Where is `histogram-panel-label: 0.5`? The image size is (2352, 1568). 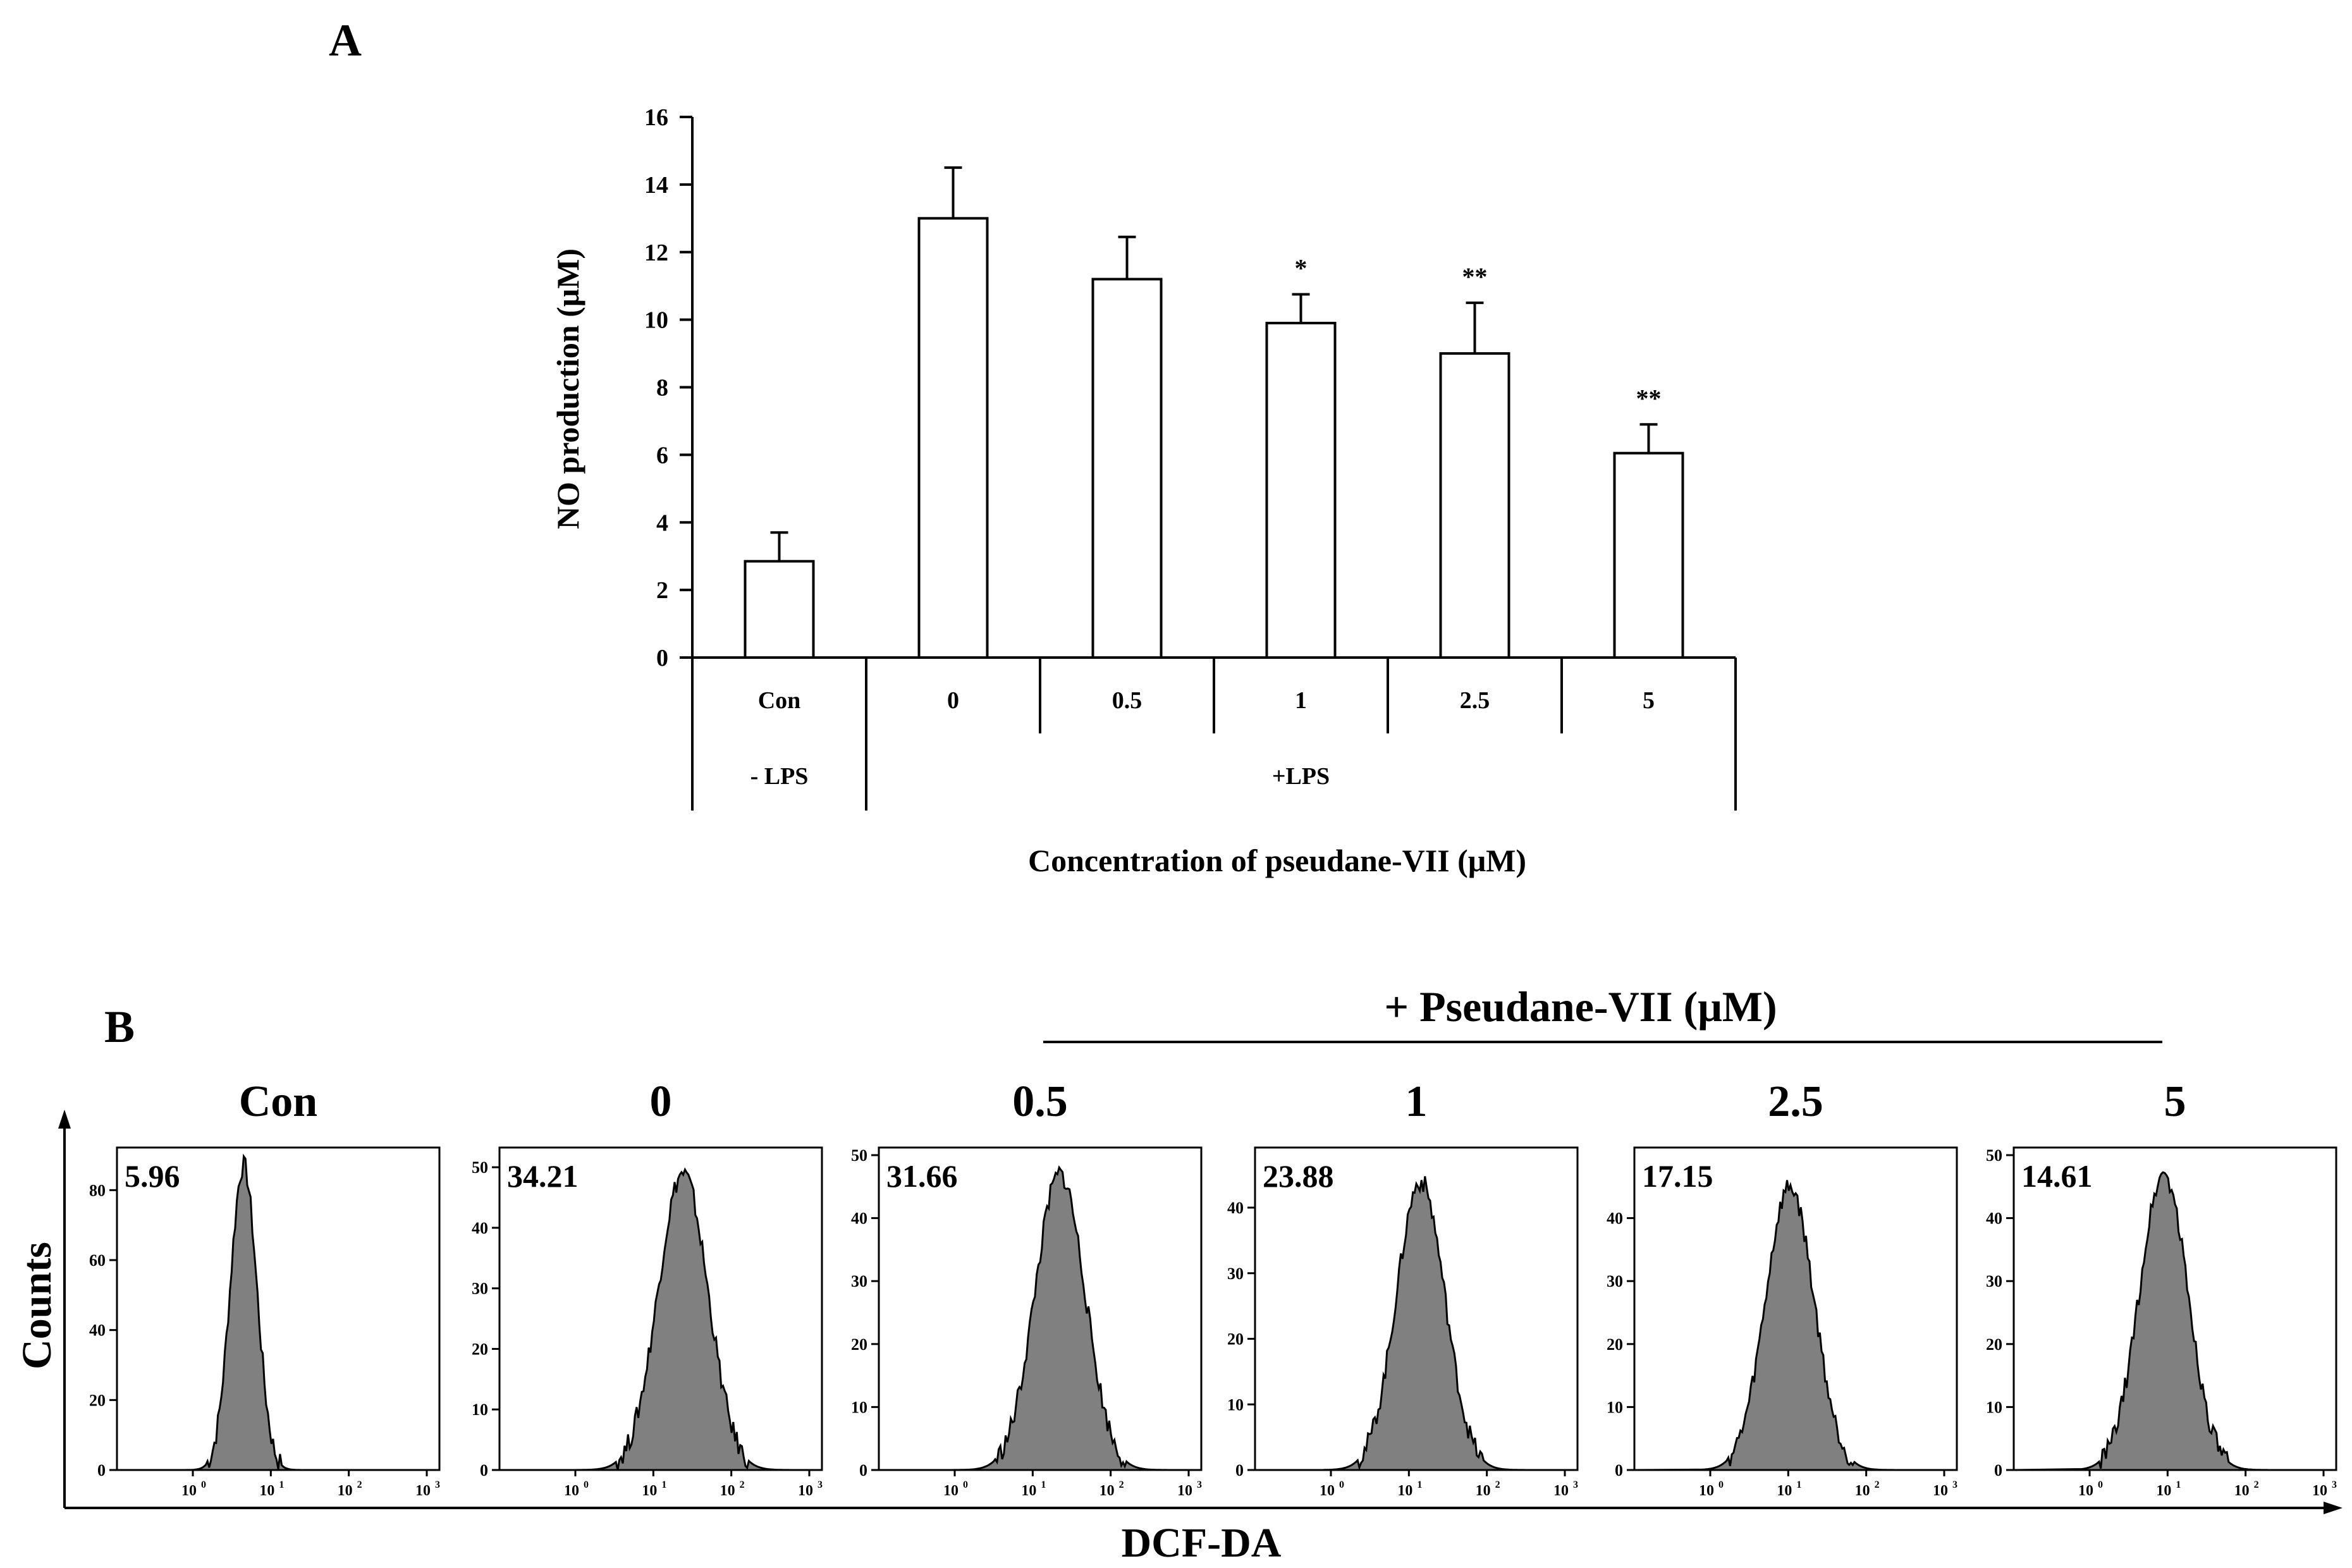
histogram-panel-label: 0.5 is located at coordinates (1040, 1101).